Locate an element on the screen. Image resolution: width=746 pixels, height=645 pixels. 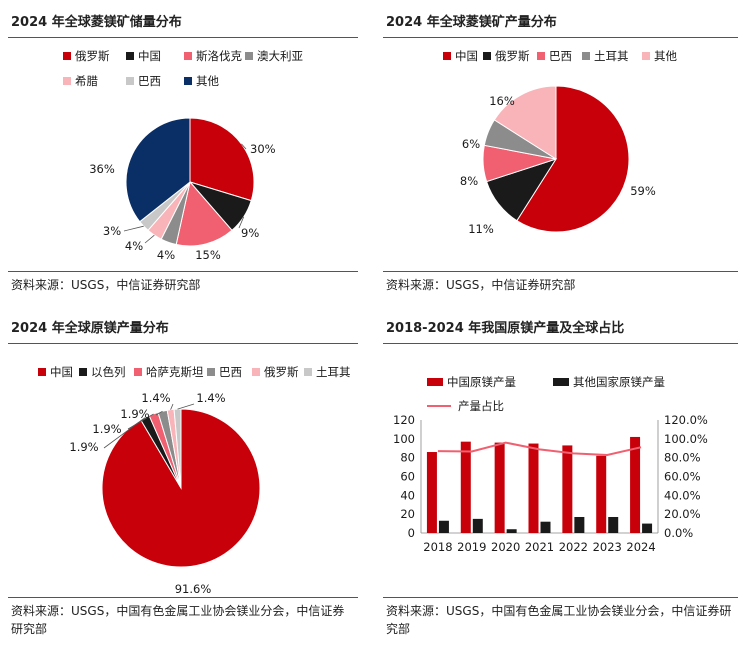
x-tick-label: 2022 is located at coordinates (573, 547).